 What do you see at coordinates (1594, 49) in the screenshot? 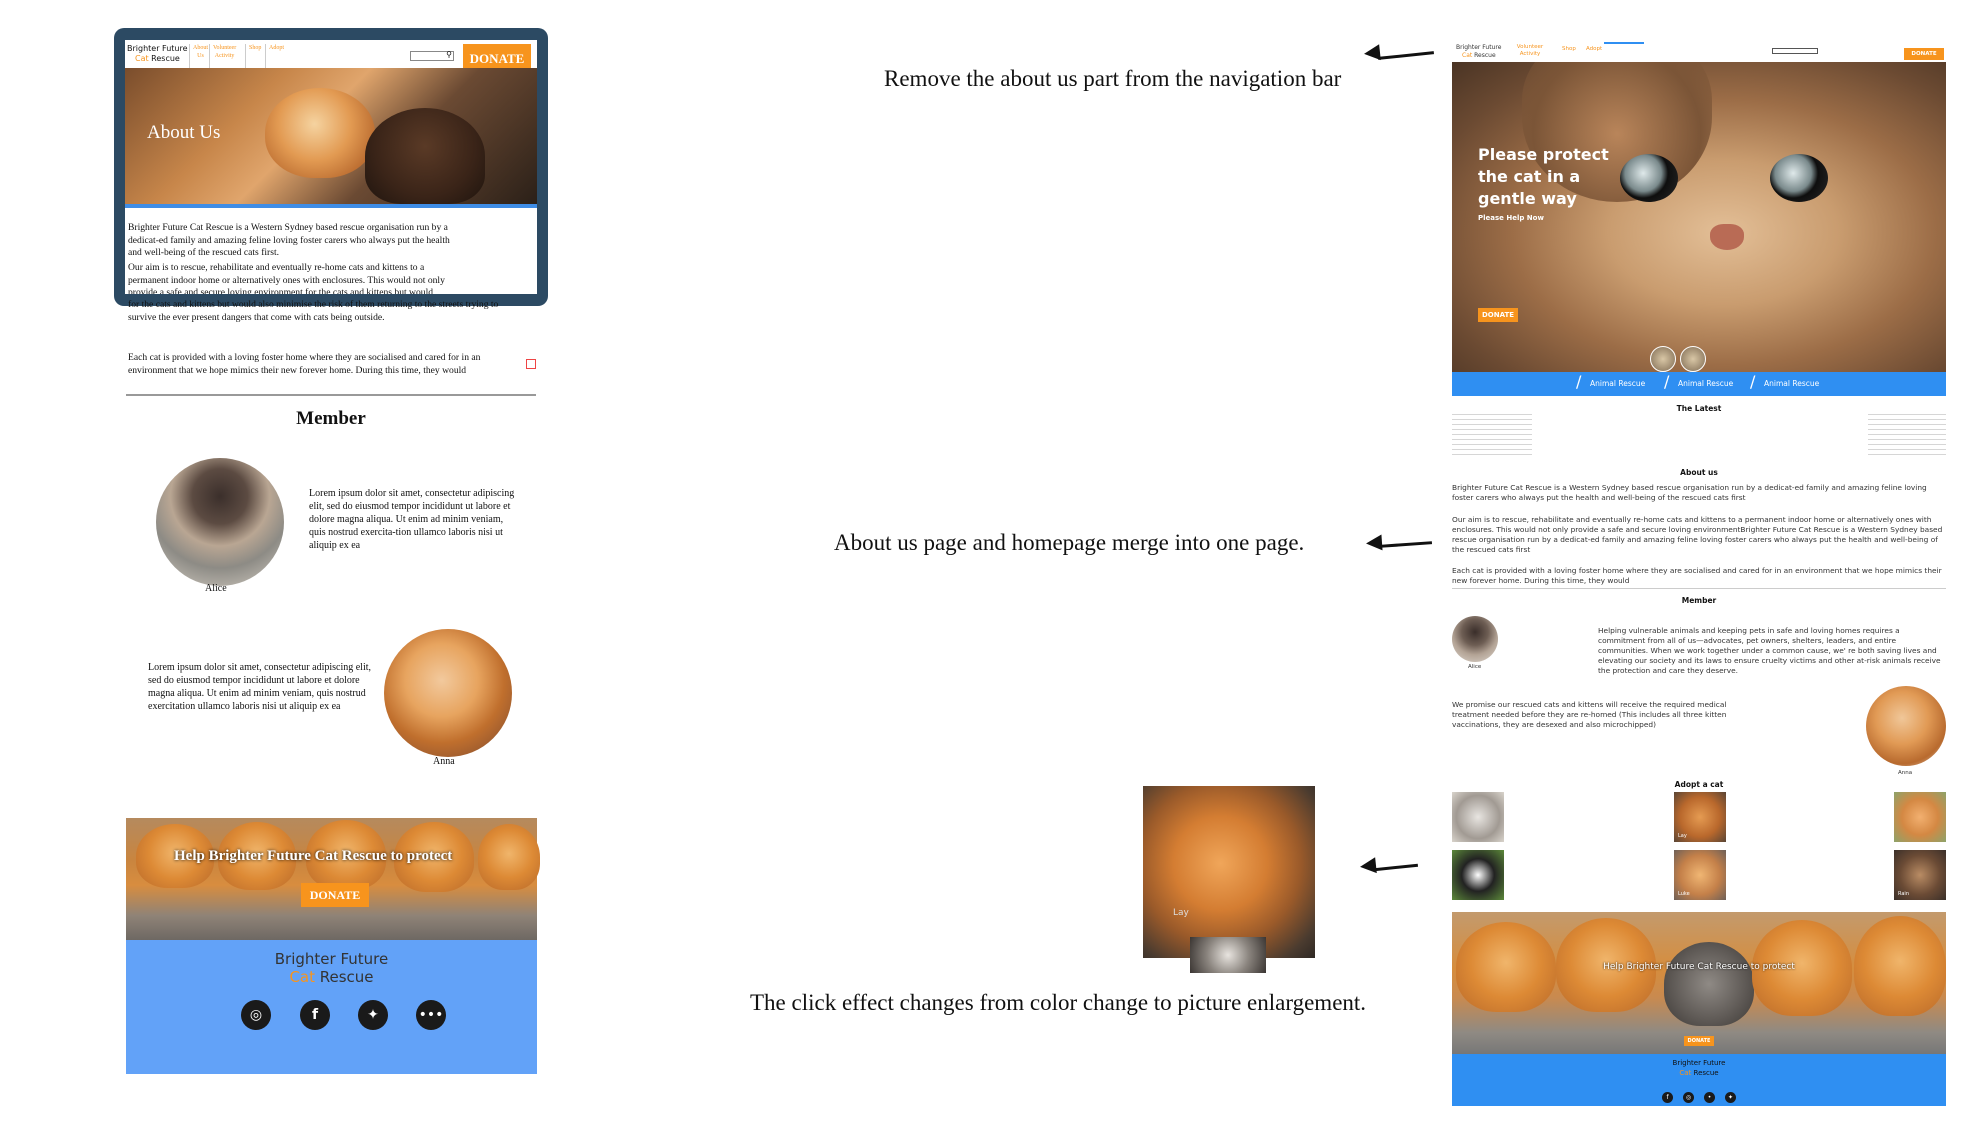
I see `right-nav-item-adopt: Adopt` at bounding box center [1594, 49].